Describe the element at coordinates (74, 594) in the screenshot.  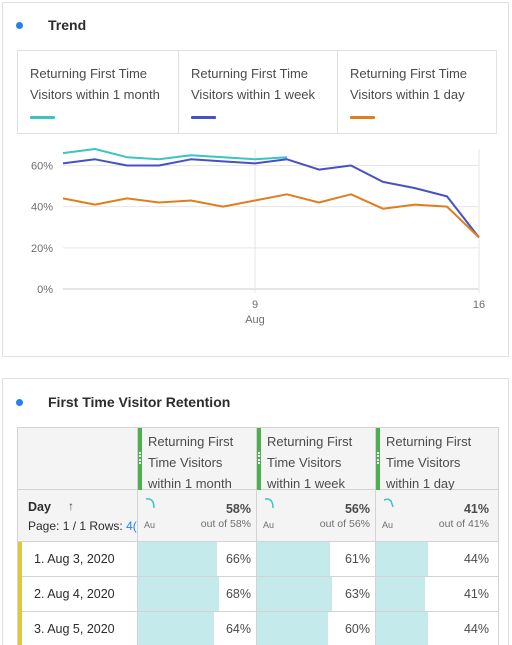
I see `row-label: 2. Aug 4, 2020` at that location.